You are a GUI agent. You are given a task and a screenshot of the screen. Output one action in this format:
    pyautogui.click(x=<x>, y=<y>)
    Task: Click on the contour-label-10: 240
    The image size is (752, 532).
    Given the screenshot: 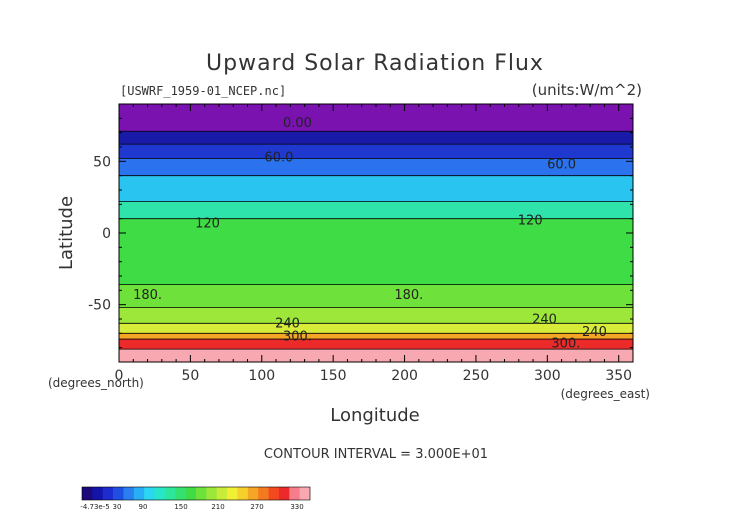 What is the action you would take?
    pyautogui.click(x=594, y=332)
    